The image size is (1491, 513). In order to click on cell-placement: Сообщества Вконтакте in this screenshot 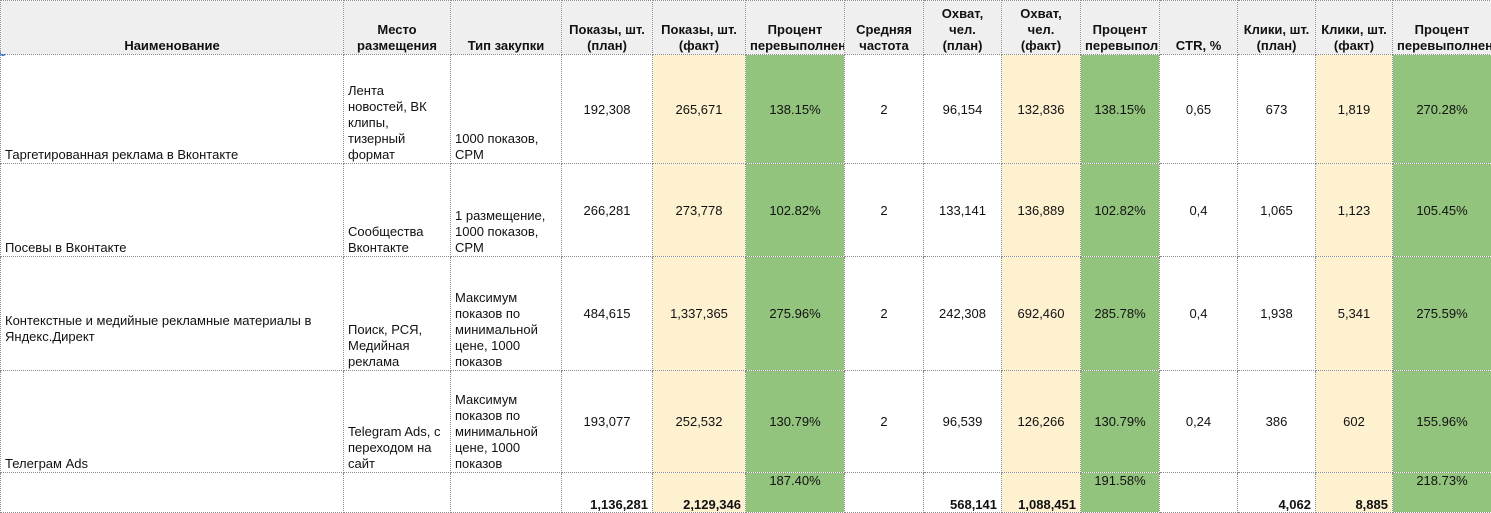, I will do `click(397, 210)`.